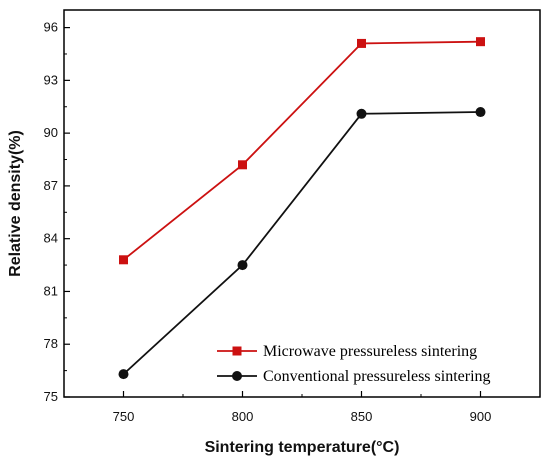 This screenshot has width=550, height=464. What do you see at coordinates (124, 416) in the screenshot?
I see `x-tick-label: 750` at bounding box center [124, 416].